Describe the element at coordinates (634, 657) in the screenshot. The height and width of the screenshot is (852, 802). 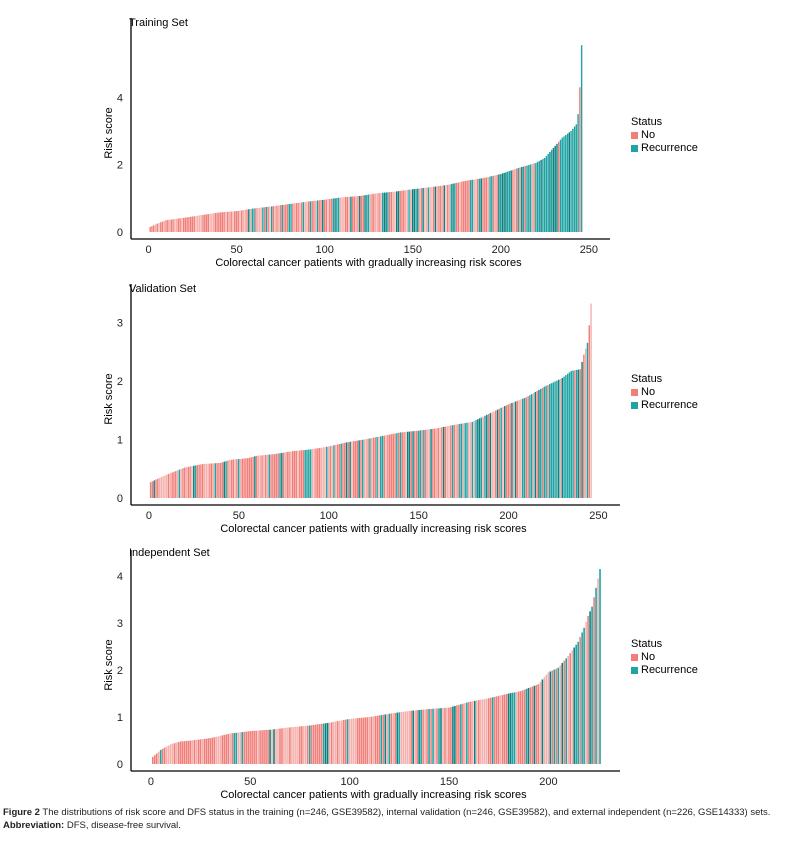
I see `legend-swatch-no` at that location.